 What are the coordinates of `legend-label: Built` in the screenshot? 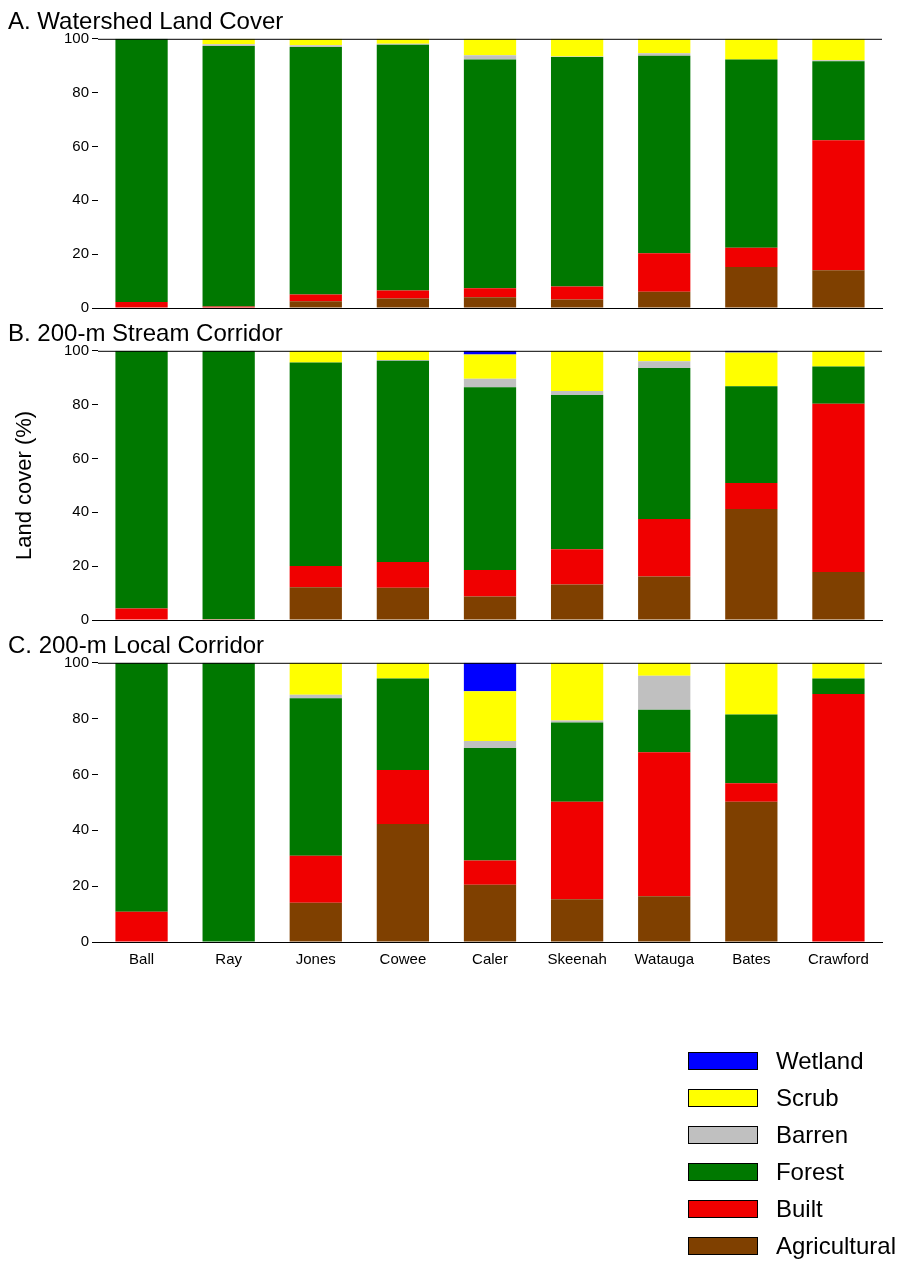 It's located at (799, 1208).